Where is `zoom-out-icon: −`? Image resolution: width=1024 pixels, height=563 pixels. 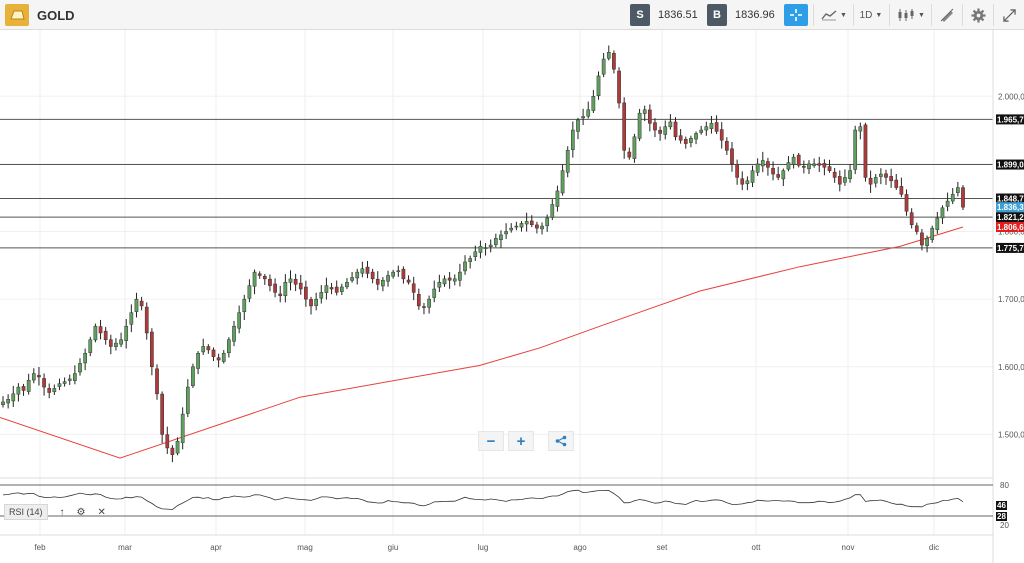
zoom-out-icon: − is located at coordinates (491, 441).